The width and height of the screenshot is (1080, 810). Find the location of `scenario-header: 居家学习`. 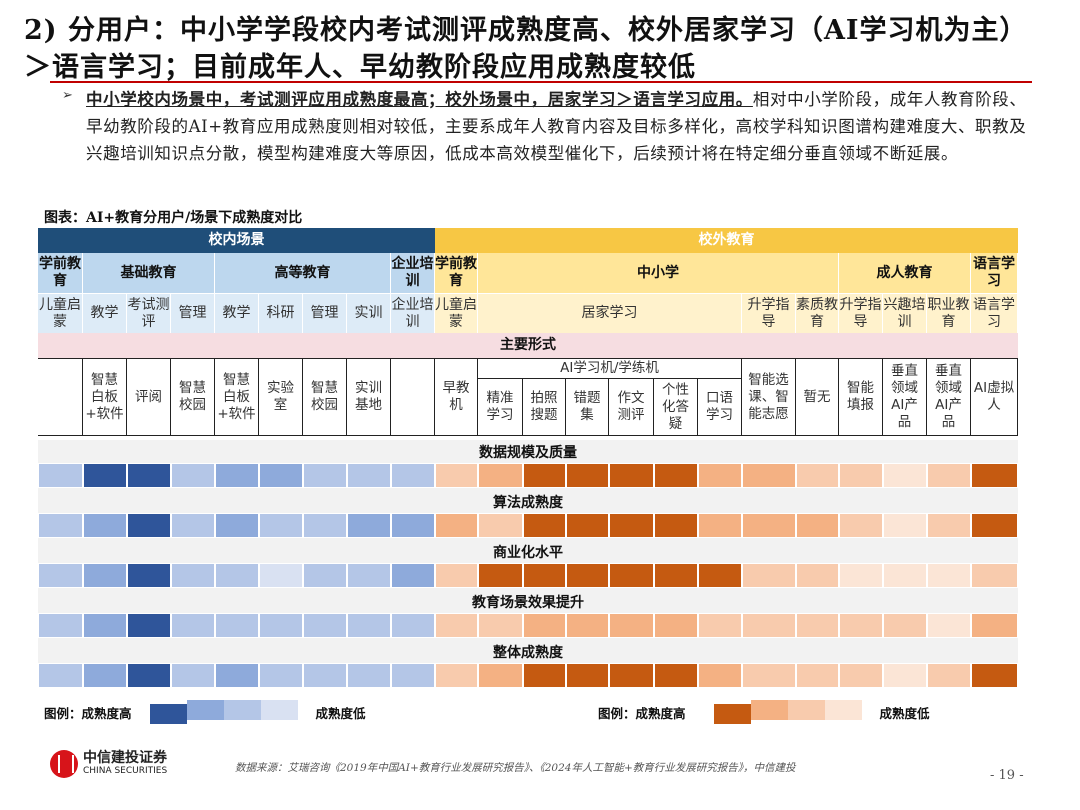

scenario-header: 居家学习 is located at coordinates (610, 313).